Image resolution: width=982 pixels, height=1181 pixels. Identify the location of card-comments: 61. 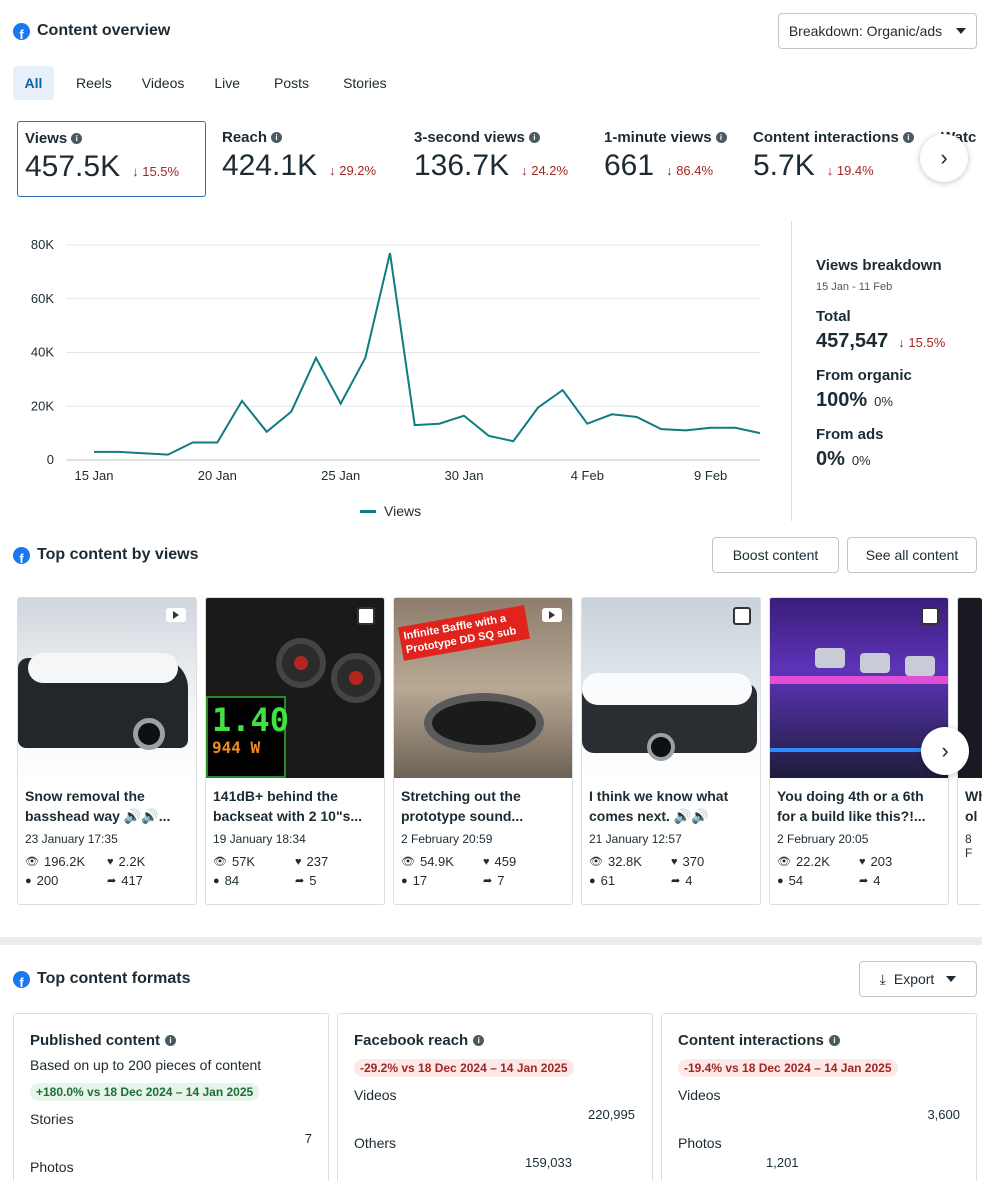
(608, 880).